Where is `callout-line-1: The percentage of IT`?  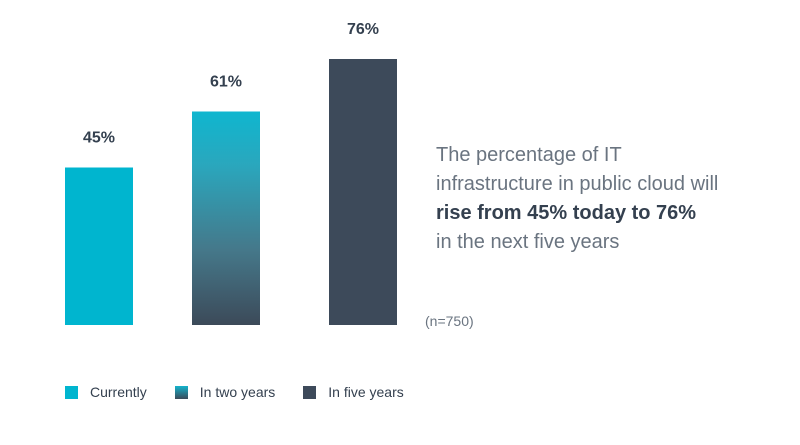 callout-line-1: The percentage of IT is located at coordinates (529, 155).